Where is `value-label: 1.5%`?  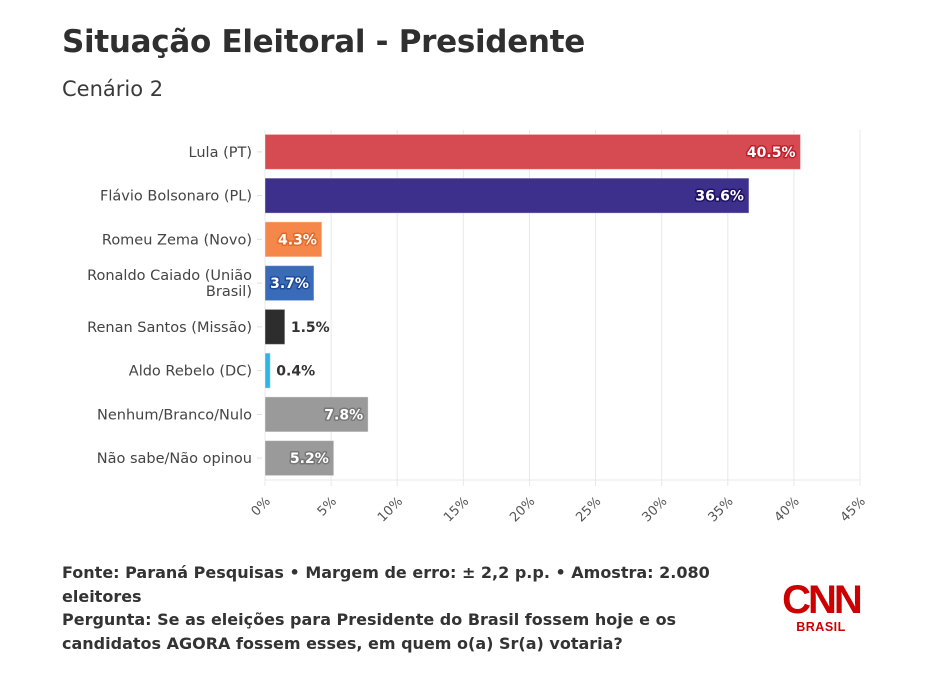 value-label: 1.5% is located at coordinates (310, 328).